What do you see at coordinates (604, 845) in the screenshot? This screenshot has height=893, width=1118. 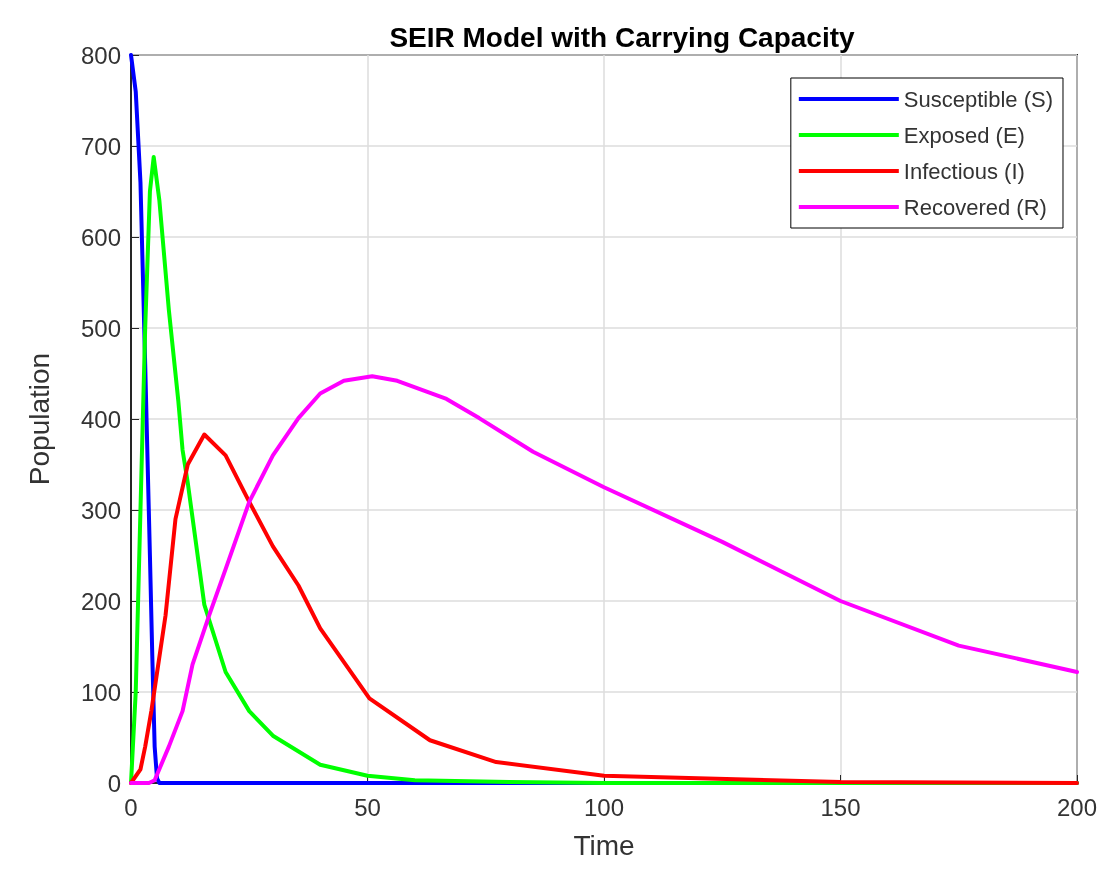 I see `x-axis-title: Time` at bounding box center [604, 845].